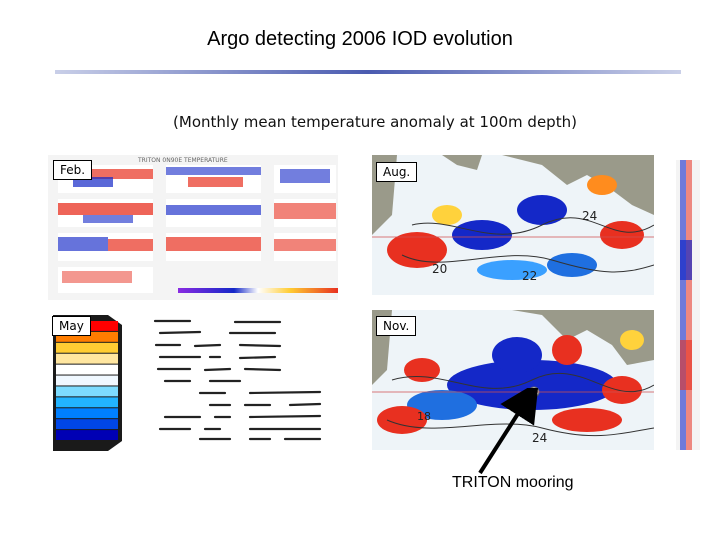 The width and height of the screenshot is (720, 540). I want to click on svg-text: 22, so click(529, 276).